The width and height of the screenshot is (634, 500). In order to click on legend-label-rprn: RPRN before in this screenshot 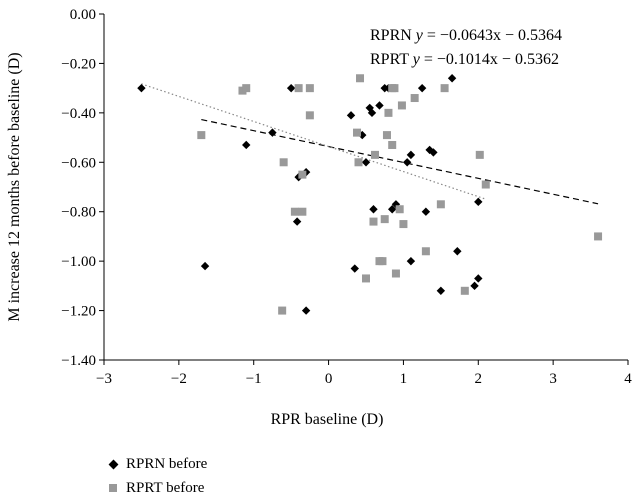, I will do `click(167, 463)`.